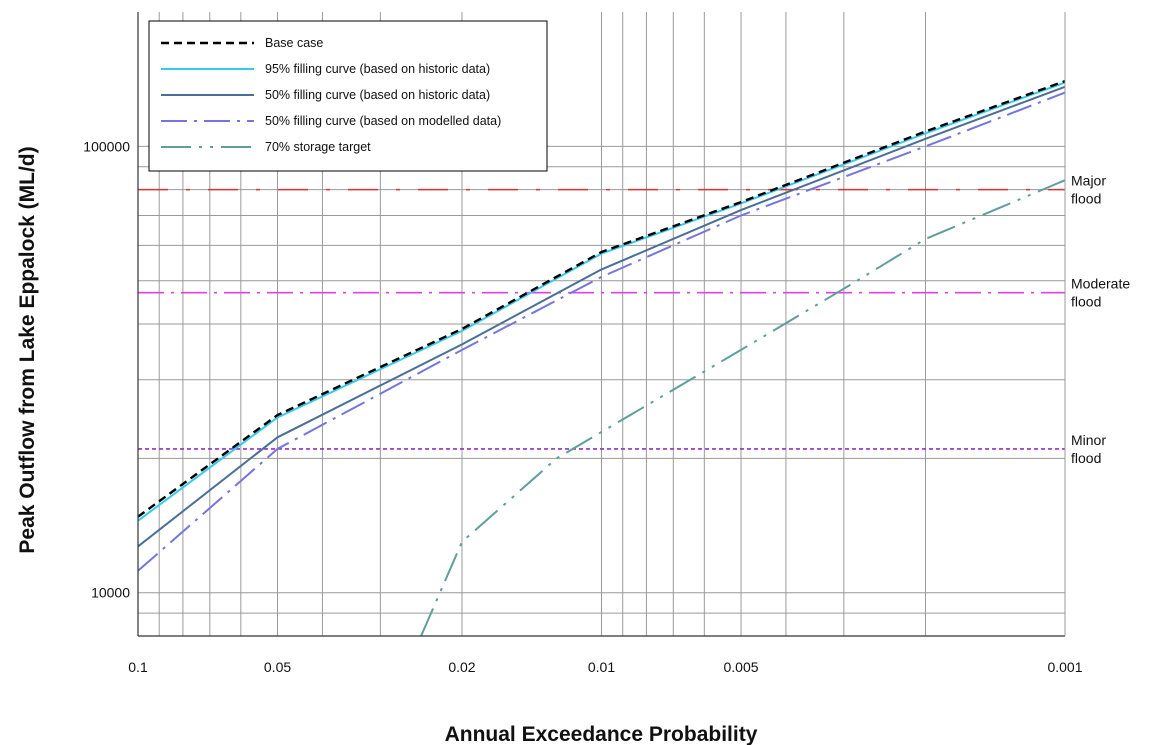 The image size is (1152, 745). Describe the element at coordinates (1088, 449) in the screenshot. I see `flood-label-minor-flood: Minor flood` at that location.